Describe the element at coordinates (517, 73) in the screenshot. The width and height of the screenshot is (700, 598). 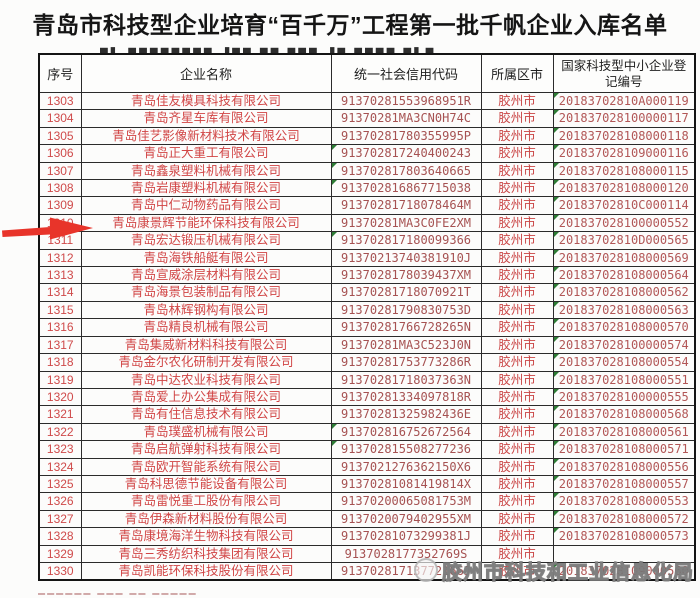
I see `header-district: 所属区市` at that location.